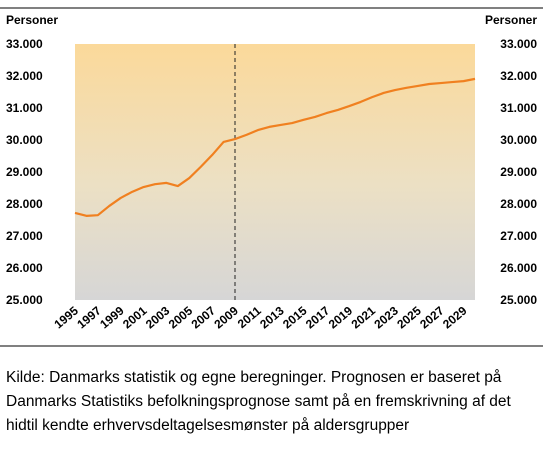 The width and height of the screenshot is (543, 469). What do you see at coordinates (518, 140) in the screenshot?
I see `y2-tick-label: 30.000` at bounding box center [518, 140].